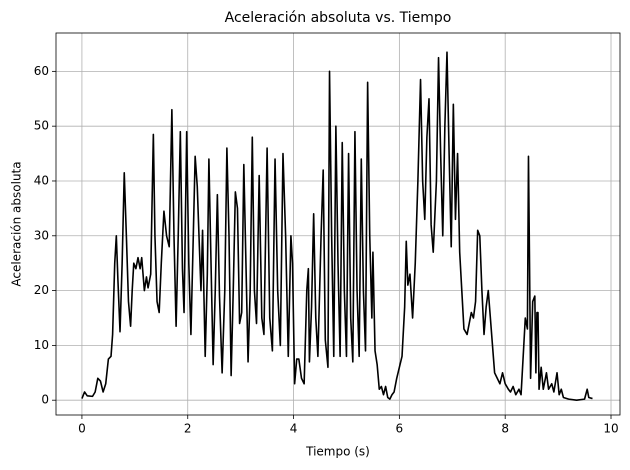 This screenshot has width=630, height=470. I want to click on y-tick-label: 20, so click(41, 290).